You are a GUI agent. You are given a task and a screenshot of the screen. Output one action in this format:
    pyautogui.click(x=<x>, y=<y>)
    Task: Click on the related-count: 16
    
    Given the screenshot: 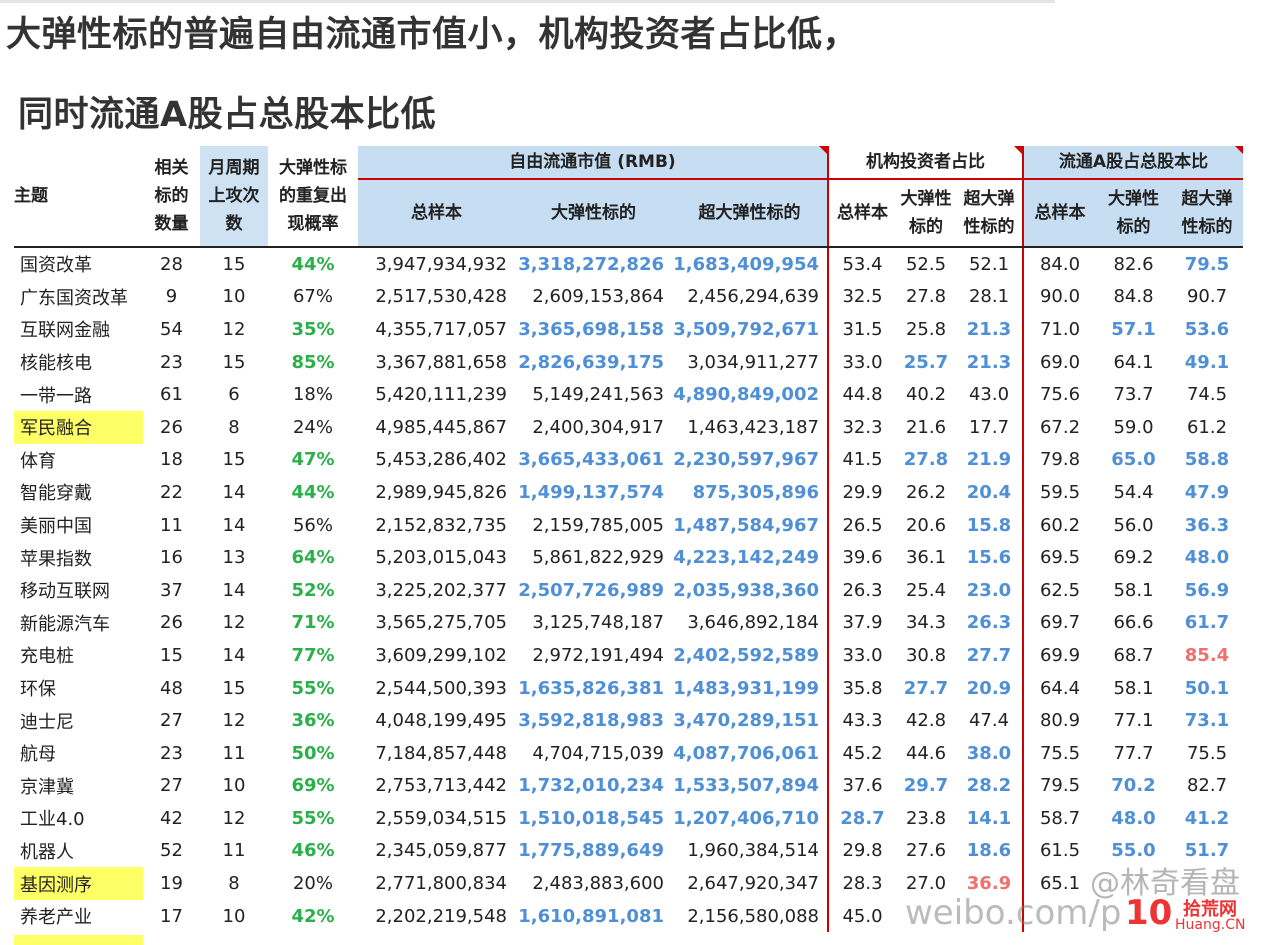 What is the action you would take?
    pyautogui.click(x=171, y=558)
    